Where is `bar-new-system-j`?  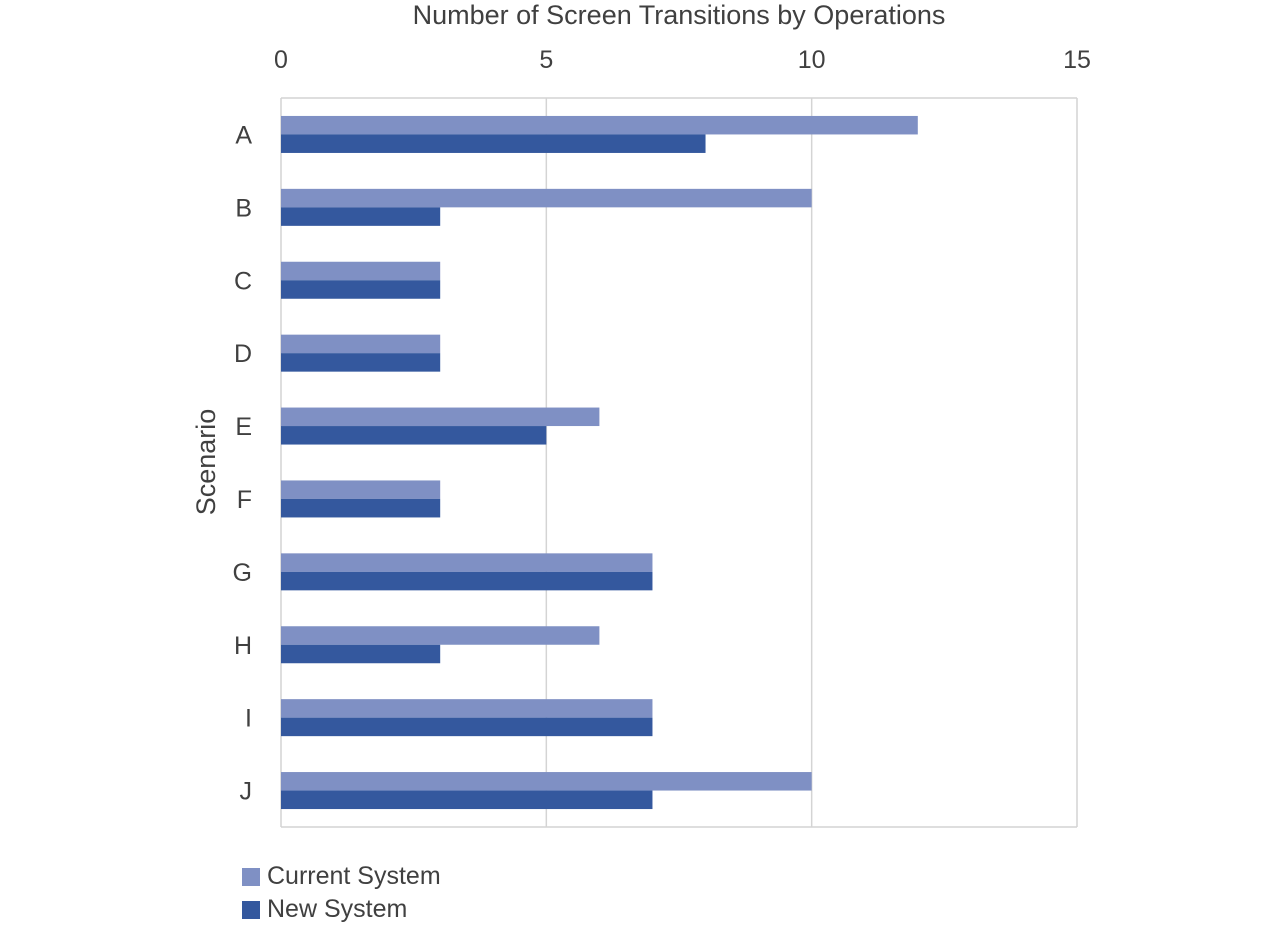 bar-new-system-j is located at coordinates (467, 800).